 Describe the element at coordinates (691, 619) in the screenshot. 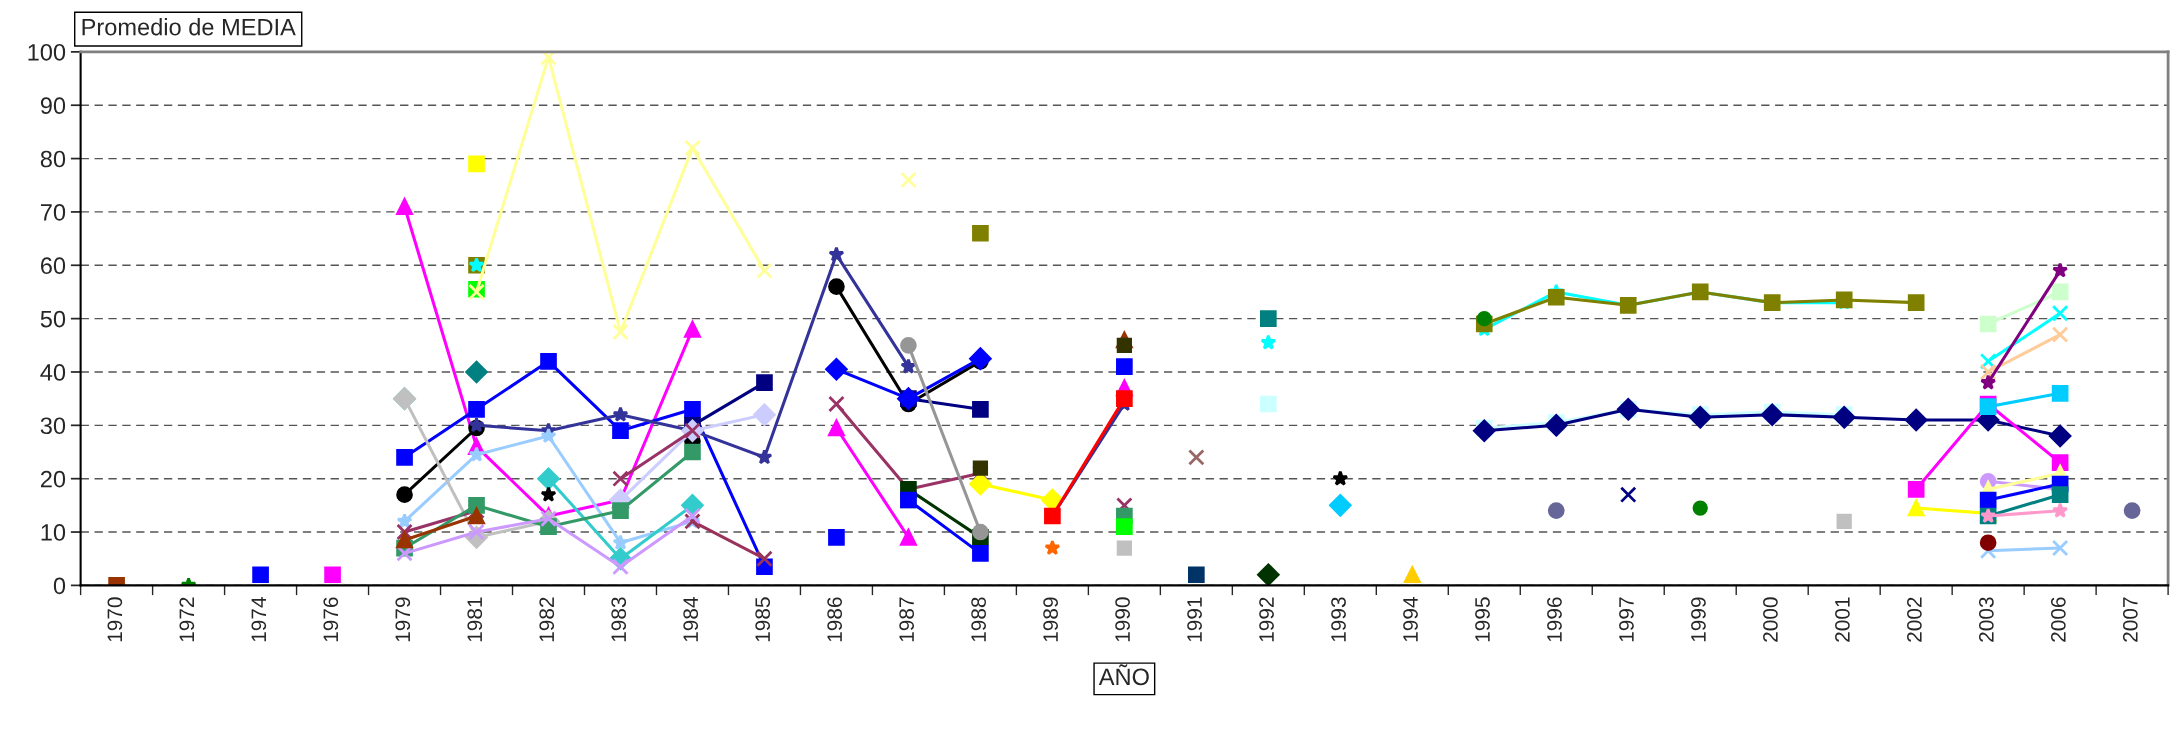

I see `x-tick-label: 1984` at that location.